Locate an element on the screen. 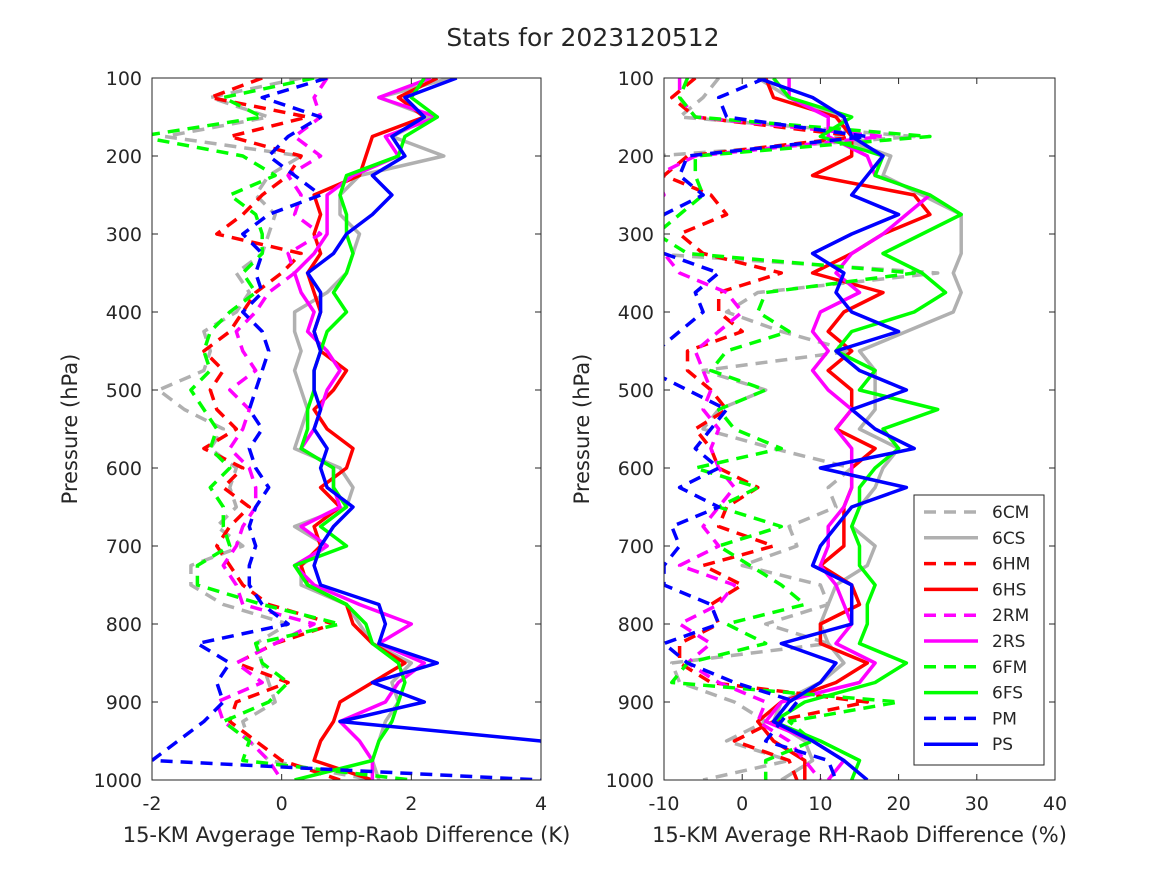 This screenshot has height=875, width=1167. series-line-ps is located at coordinates (836, 429).